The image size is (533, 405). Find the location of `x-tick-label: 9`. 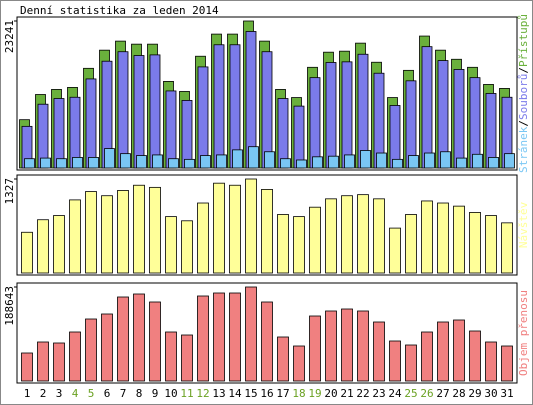

x-tick-label: 9 is located at coordinates (155, 393).